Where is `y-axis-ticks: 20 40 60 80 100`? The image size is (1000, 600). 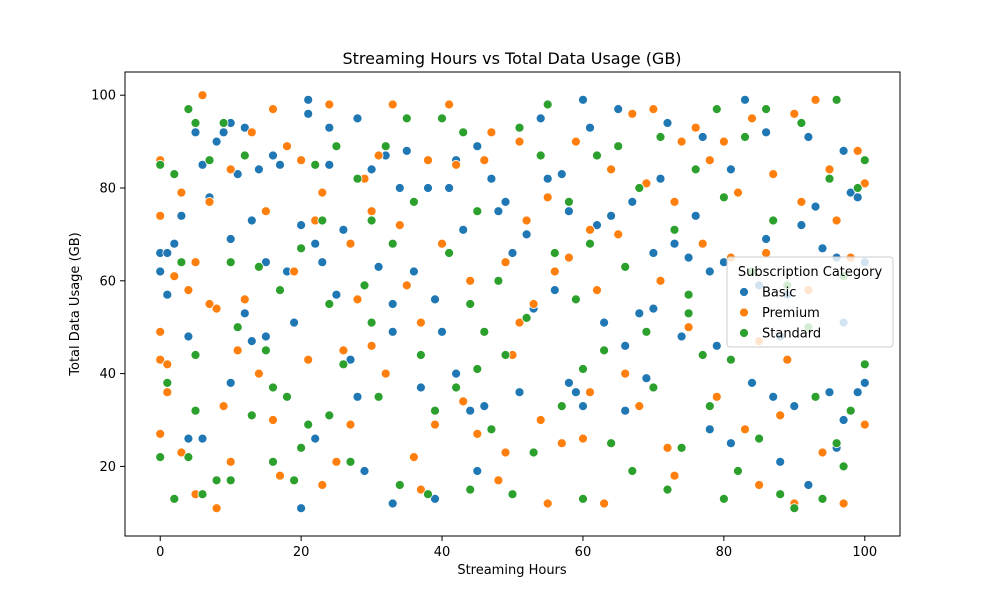
y-axis-ticks: 20 40 60 80 100 is located at coordinates (108, 282).